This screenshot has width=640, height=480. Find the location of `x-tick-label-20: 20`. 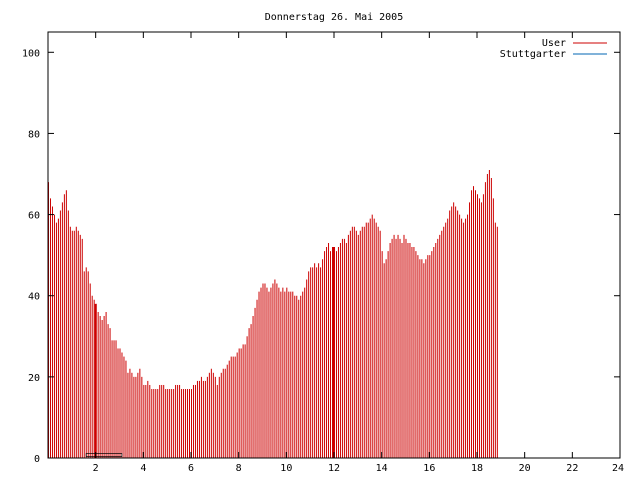

x-tick-label-20: 20 is located at coordinates (525, 468).